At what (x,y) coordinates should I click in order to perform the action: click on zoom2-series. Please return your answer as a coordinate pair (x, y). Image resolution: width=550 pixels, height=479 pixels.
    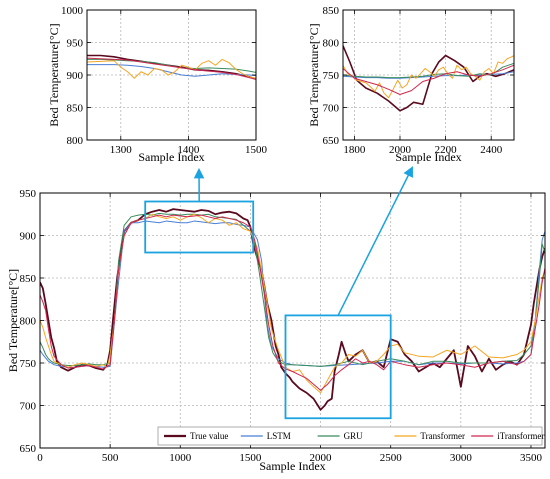
    Looking at the image, I should click on (428, 78).